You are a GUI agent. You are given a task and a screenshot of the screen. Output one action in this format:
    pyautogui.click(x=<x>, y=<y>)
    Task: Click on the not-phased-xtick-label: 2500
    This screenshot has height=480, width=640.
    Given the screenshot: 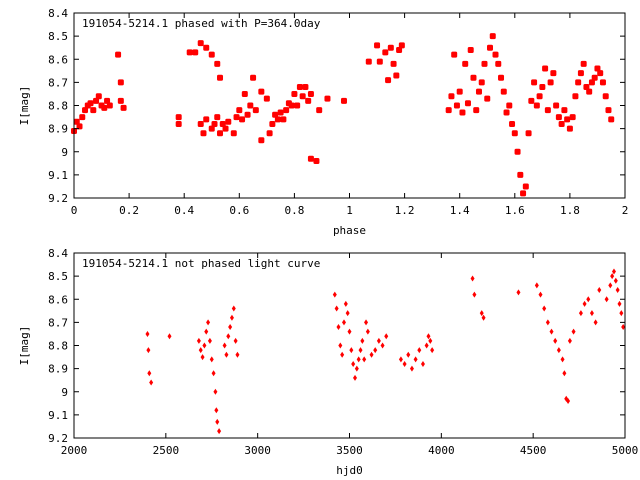 What is the action you would take?
    pyautogui.click(x=166, y=450)
    